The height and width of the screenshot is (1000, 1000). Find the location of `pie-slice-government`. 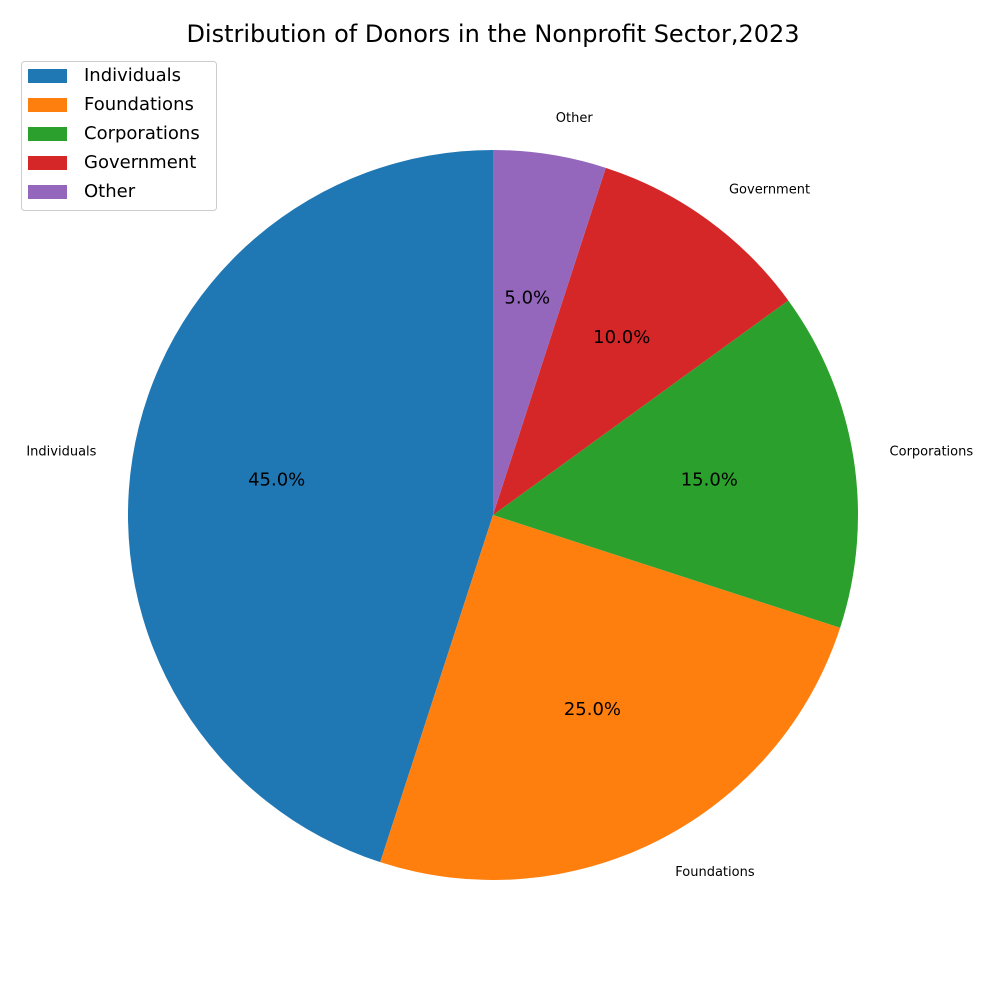

pie-slice-government is located at coordinates (641, 341).